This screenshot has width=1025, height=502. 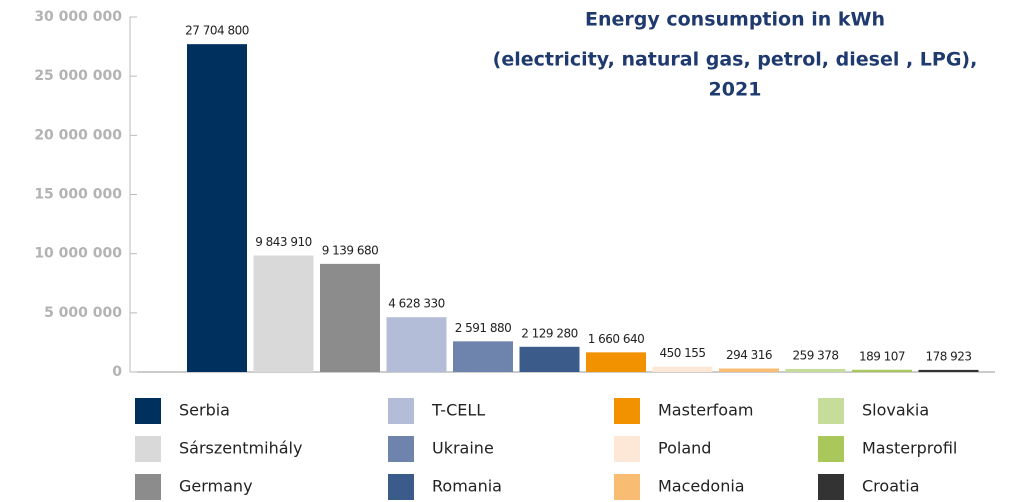 What do you see at coordinates (83, 313) in the screenshot?
I see `y-tick-label: 5 000 000` at bounding box center [83, 313].